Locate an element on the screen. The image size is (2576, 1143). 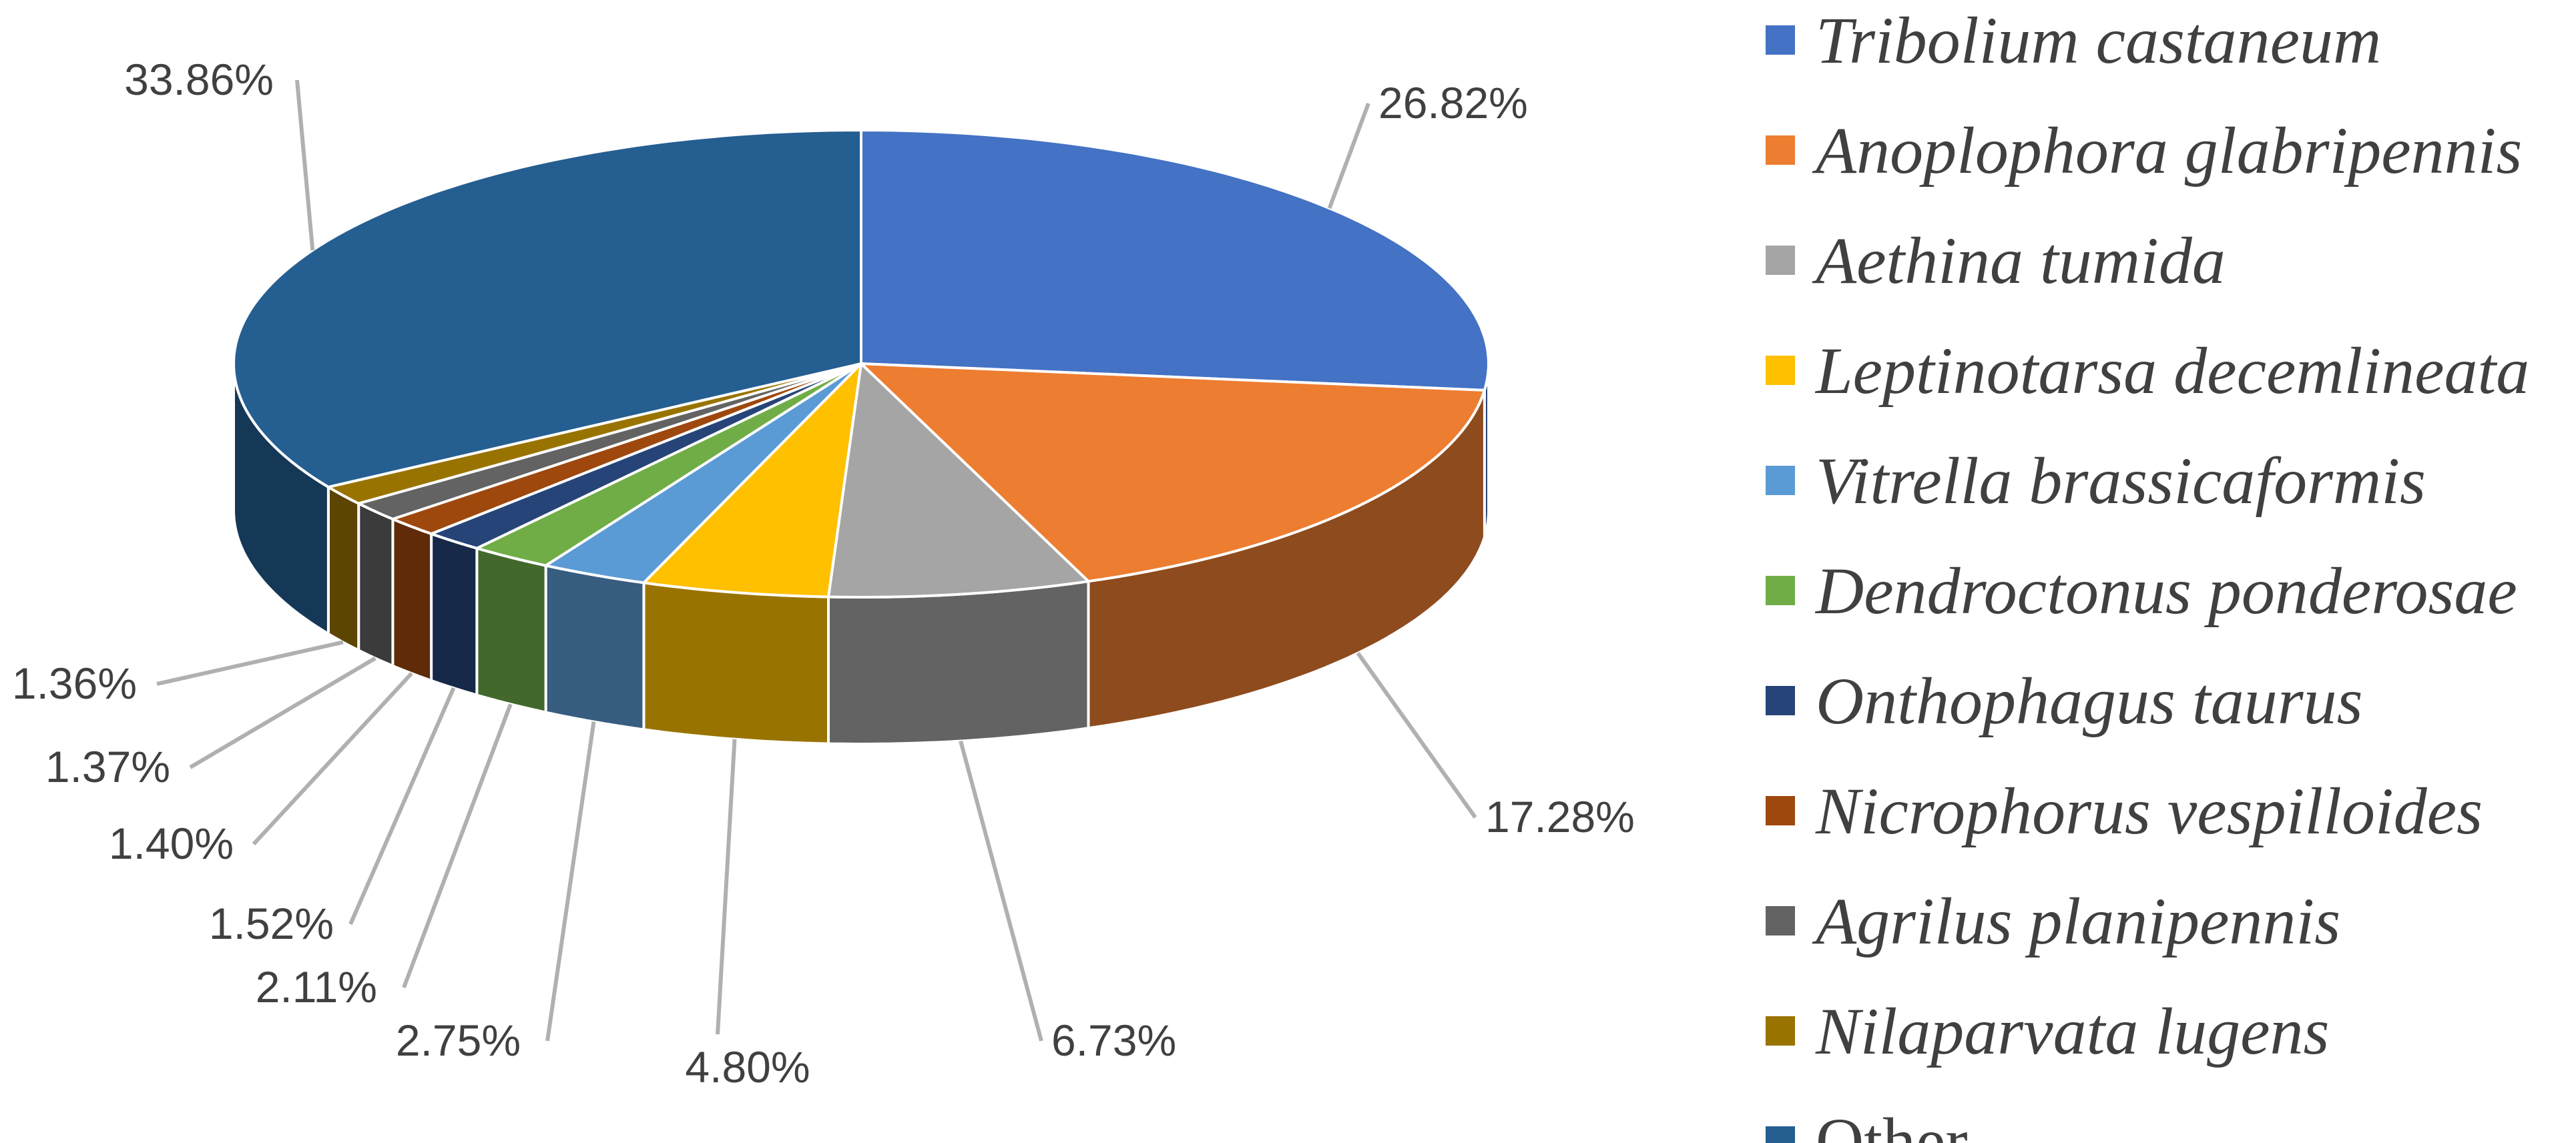
pie-side-dendroctonus-ponderosae is located at coordinates (511, 630).